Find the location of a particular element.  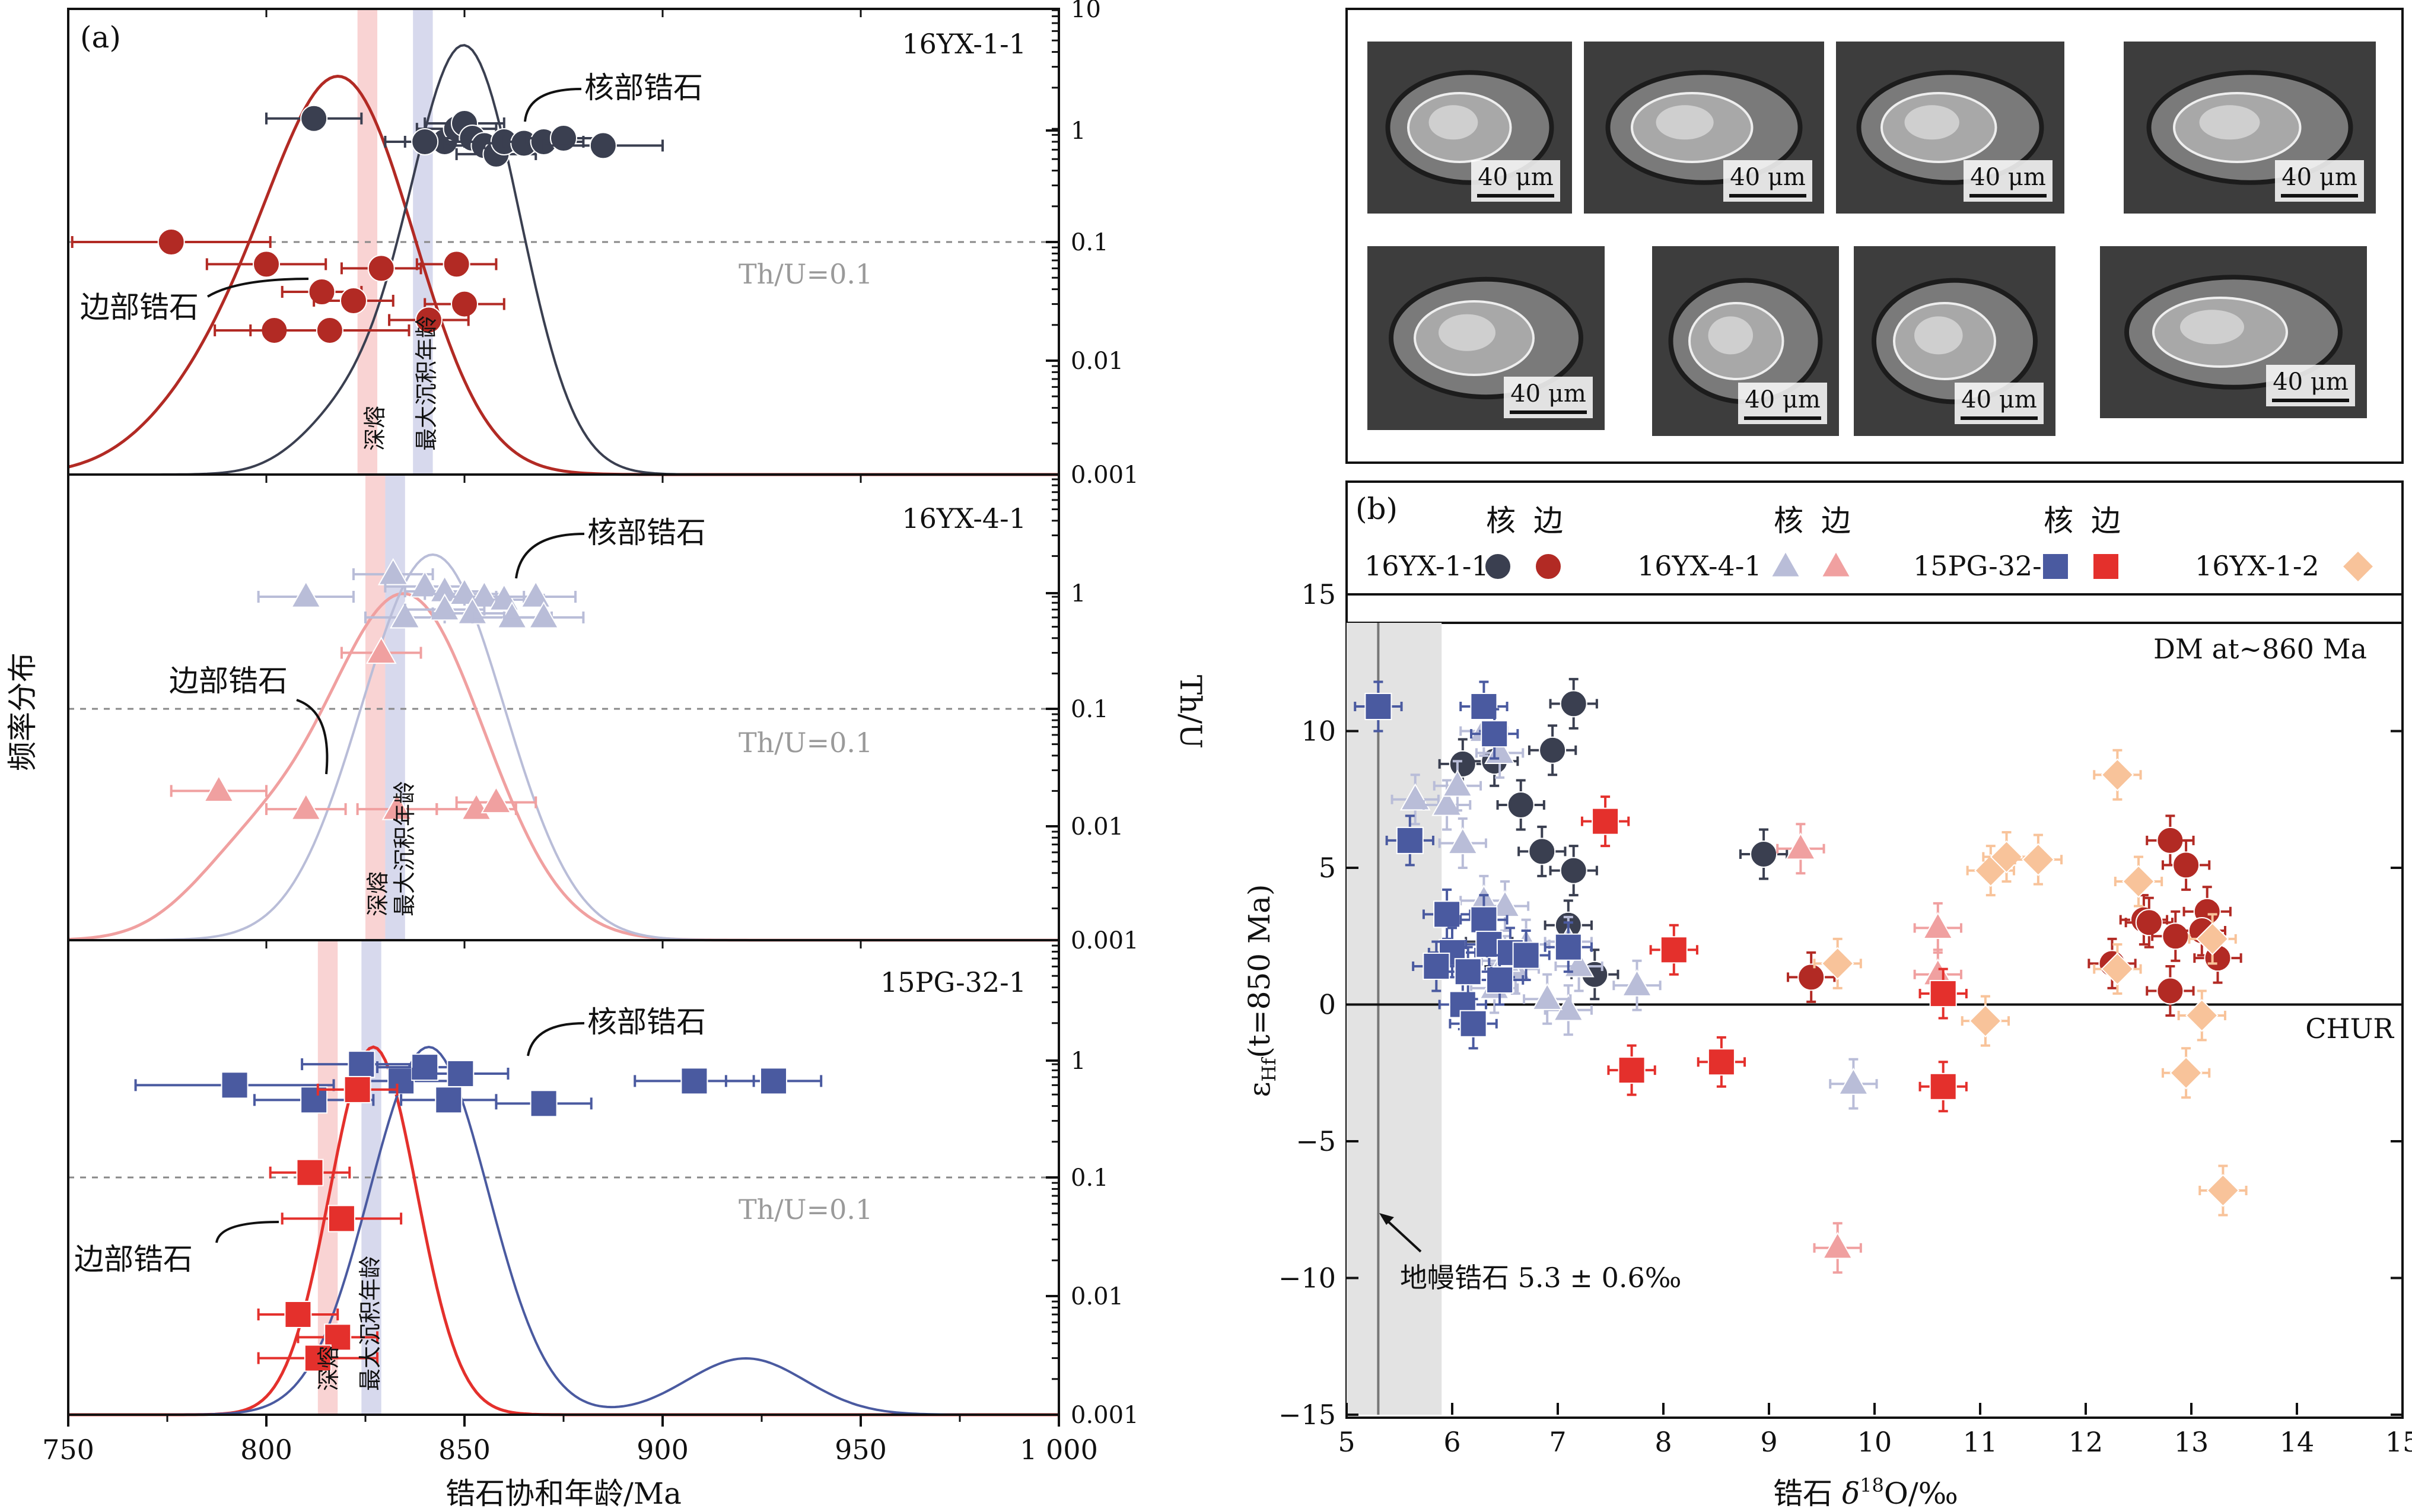

x-tick-label-a: 750 is located at coordinates (68, 1450).